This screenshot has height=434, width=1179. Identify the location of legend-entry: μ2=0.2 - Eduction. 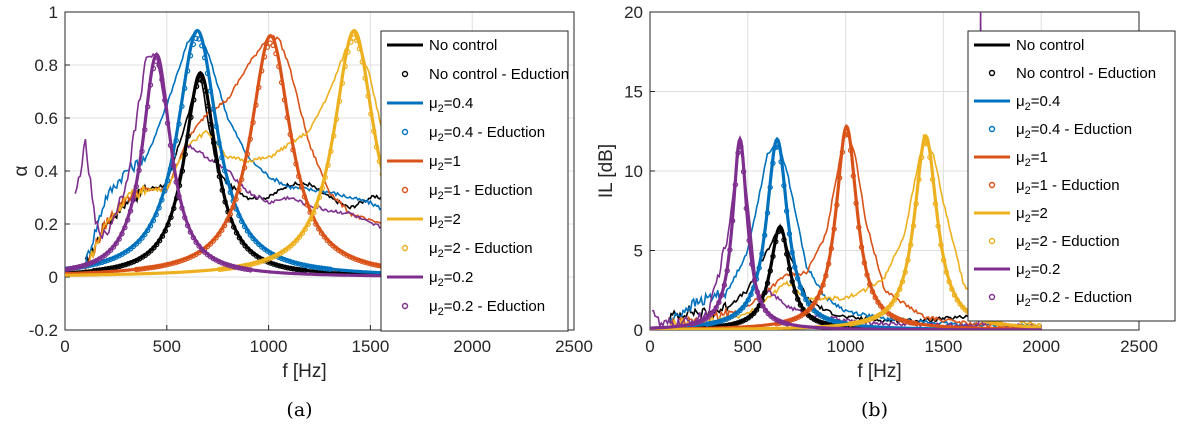
(473, 308).